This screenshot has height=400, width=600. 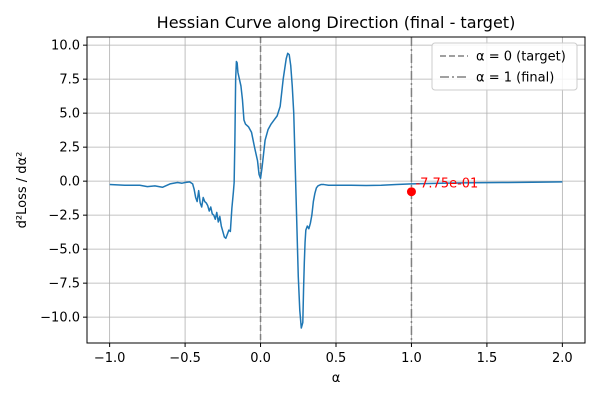 I want to click on y-tick-label: 5.0, so click(x=69, y=114).